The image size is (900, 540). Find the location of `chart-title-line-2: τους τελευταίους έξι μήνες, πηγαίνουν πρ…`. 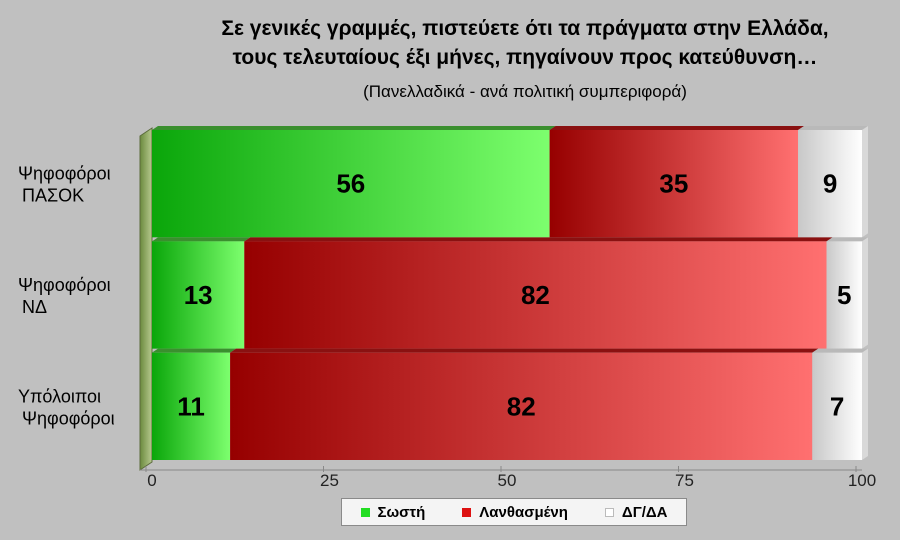

chart-title-line-2: τους τελευταίους έξι μήνες, πηγαίνουν πρ… is located at coordinates (525, 57).